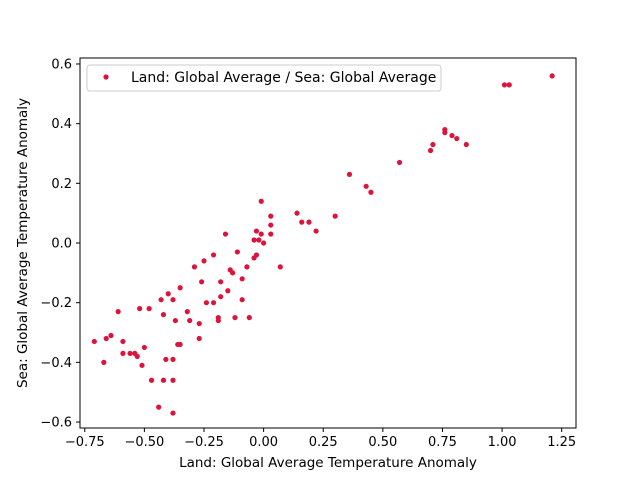 This screenshot has width=640, height=480. I want to click on x-tick-label: −0.25, so click(204, 442).